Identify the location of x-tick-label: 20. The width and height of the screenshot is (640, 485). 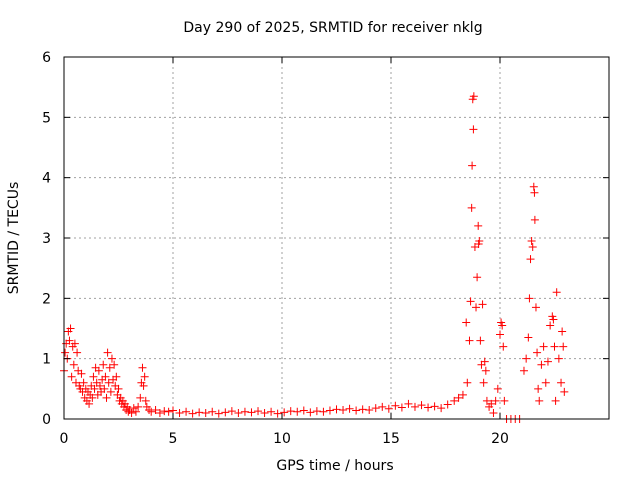
(500, 439).